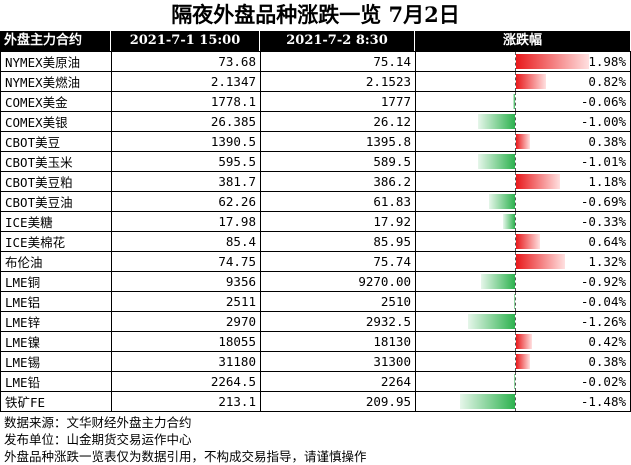  What do you see at coordinates (338, 181) in the screenshot?
I see `curr-price: 386.2` at bounding box center [338, 181].